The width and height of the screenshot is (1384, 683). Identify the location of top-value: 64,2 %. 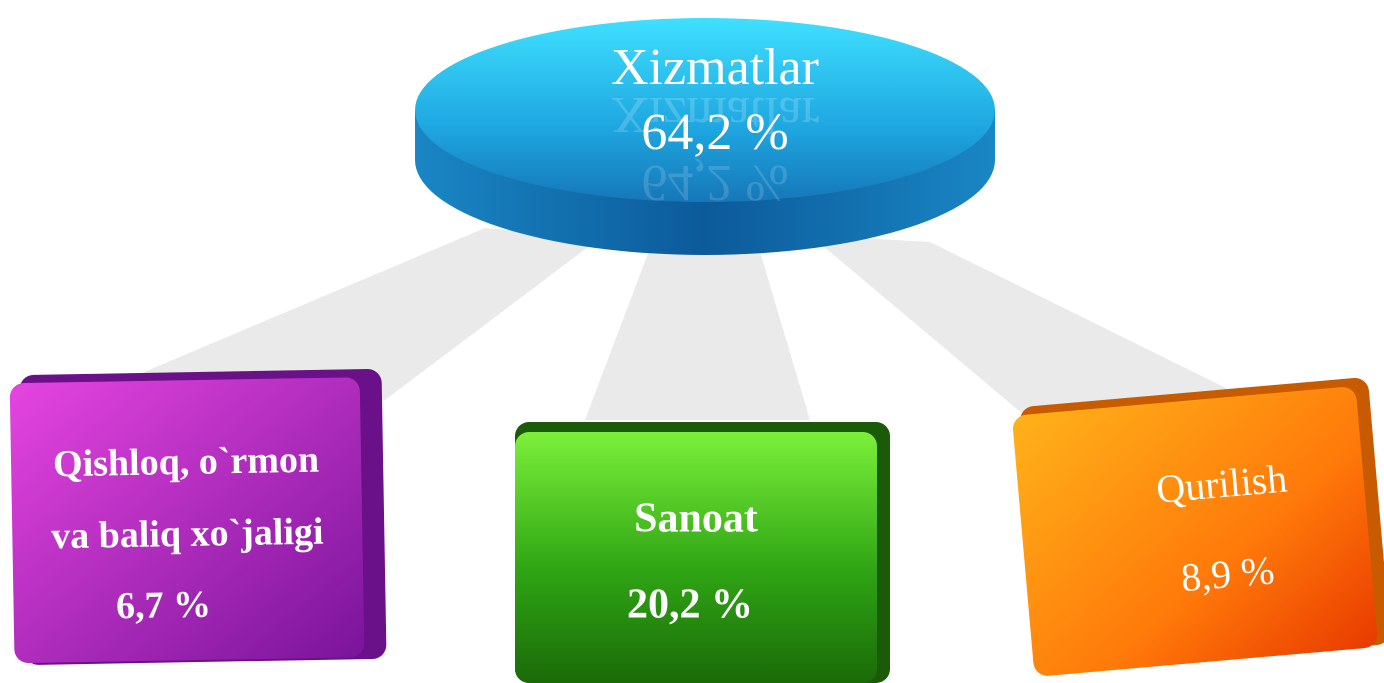
(714, 132).